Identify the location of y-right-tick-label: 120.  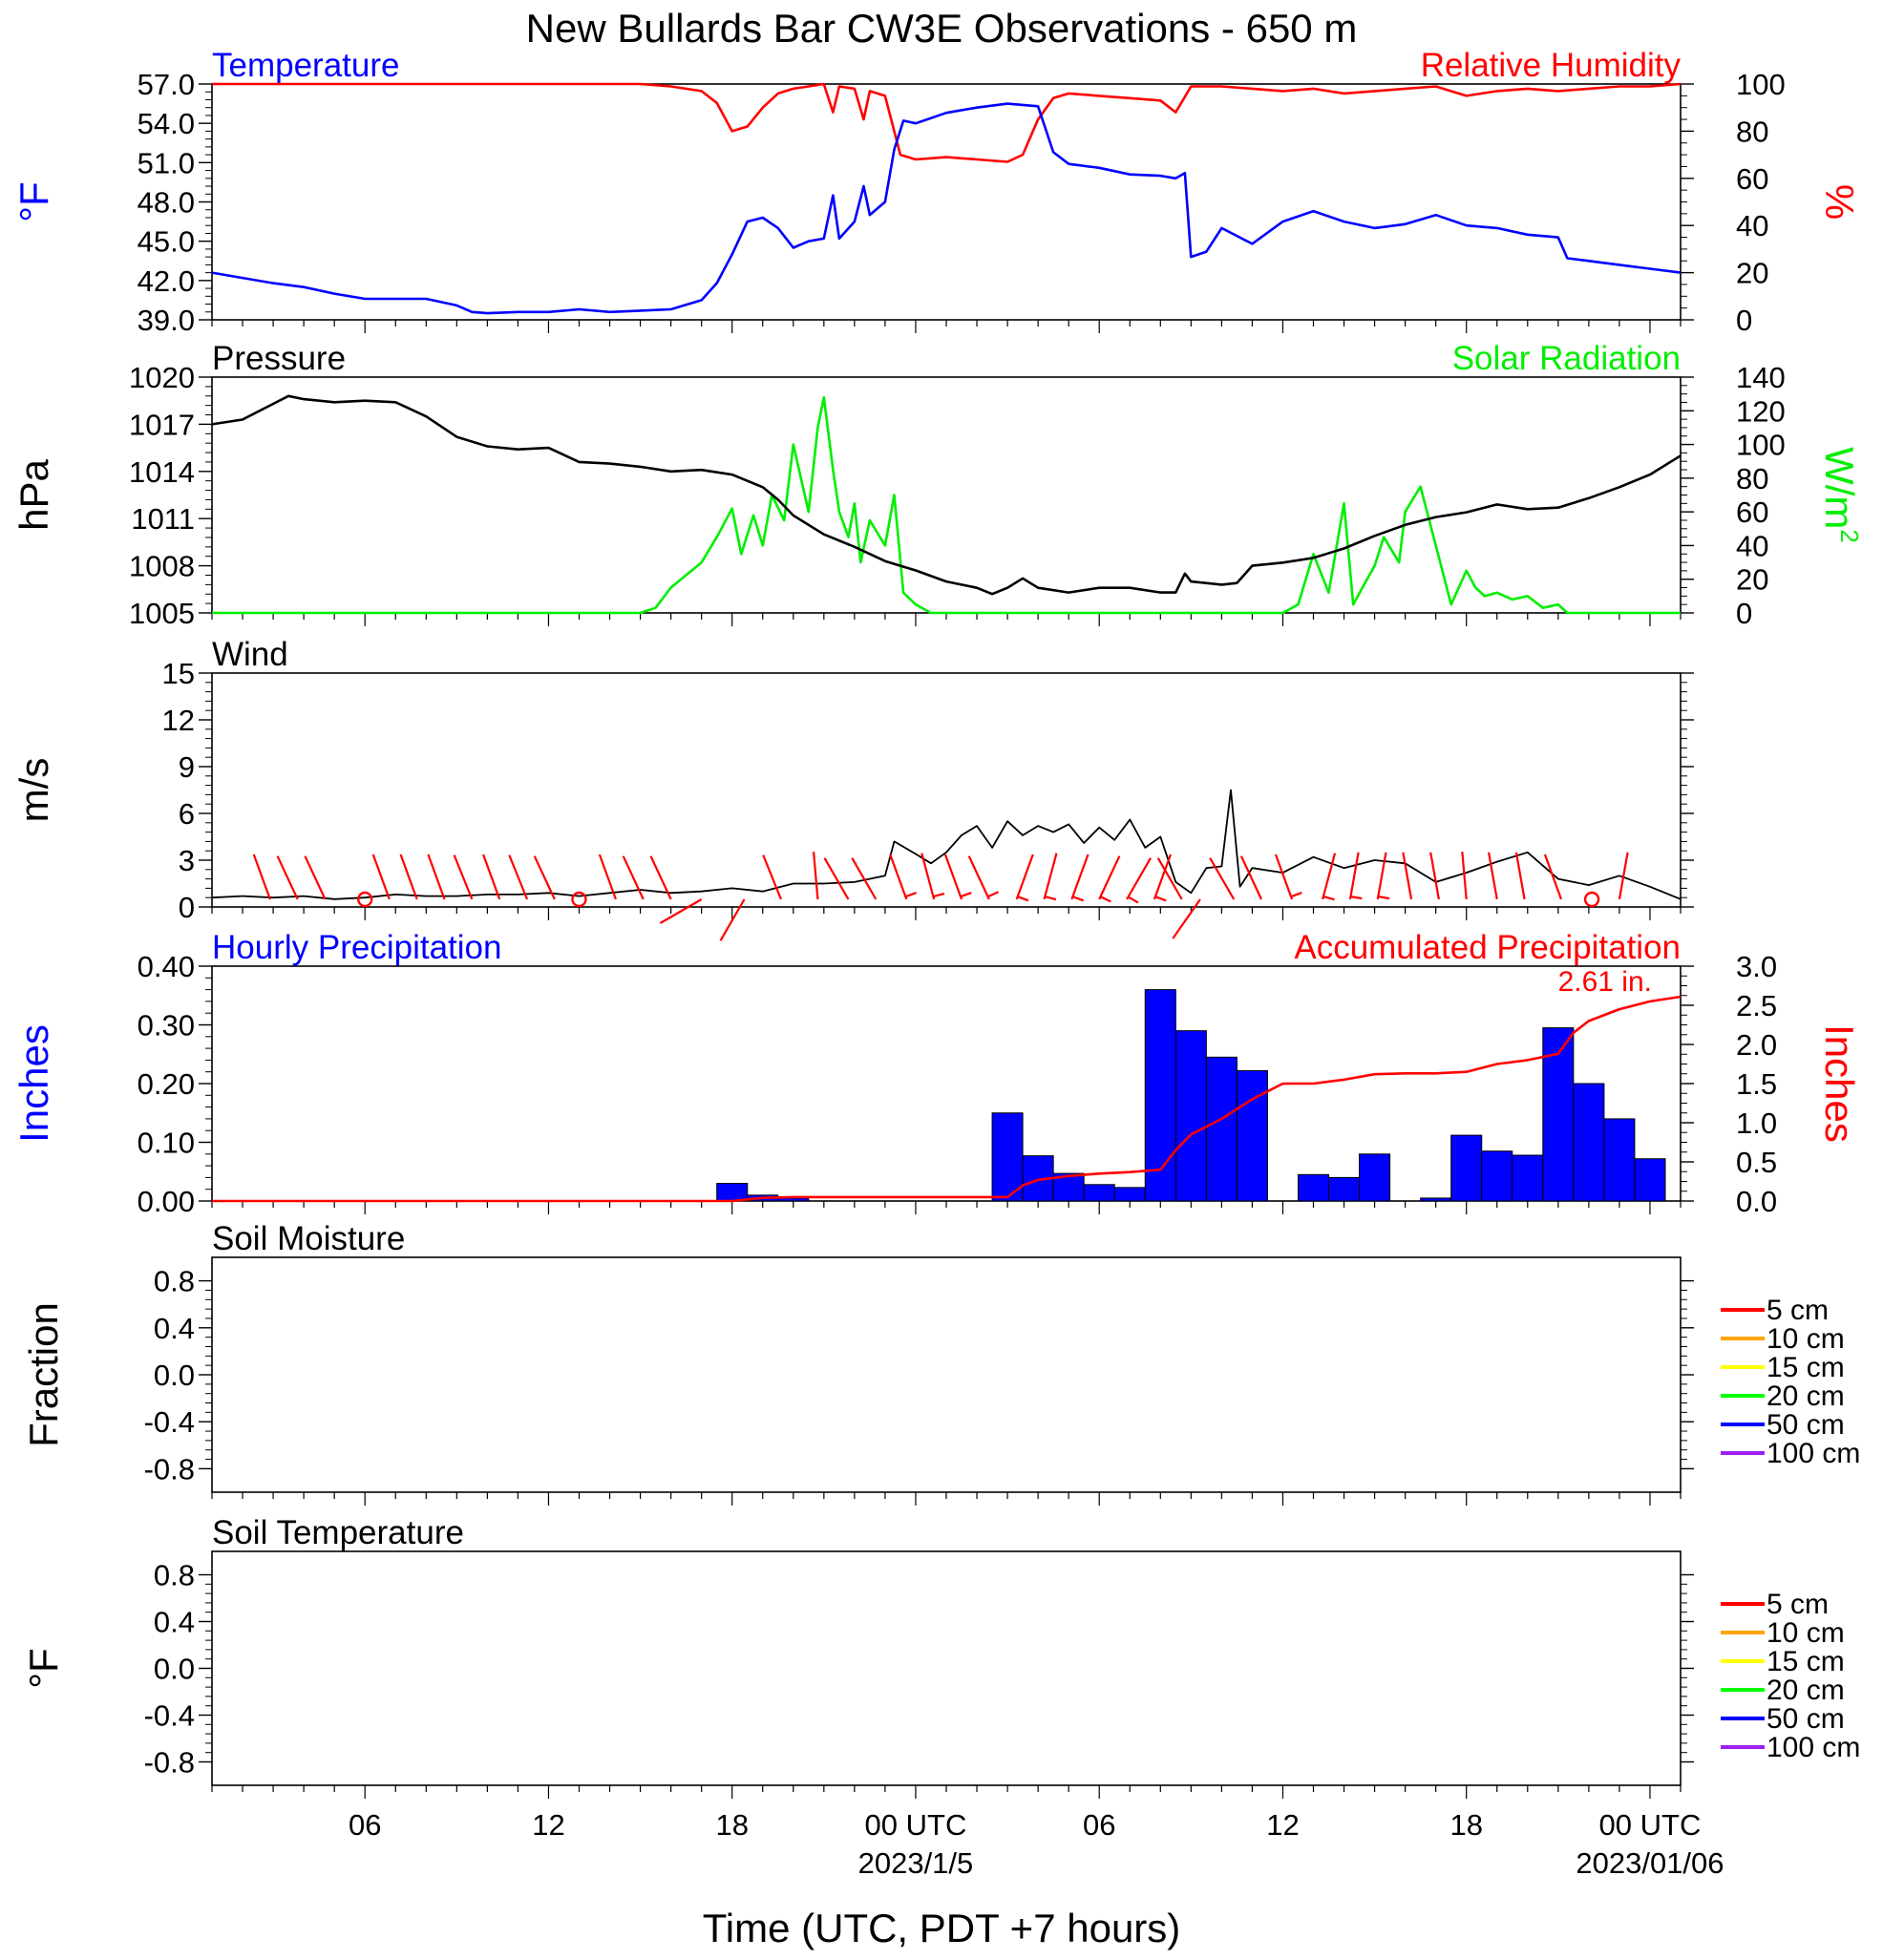
(1761, 411).